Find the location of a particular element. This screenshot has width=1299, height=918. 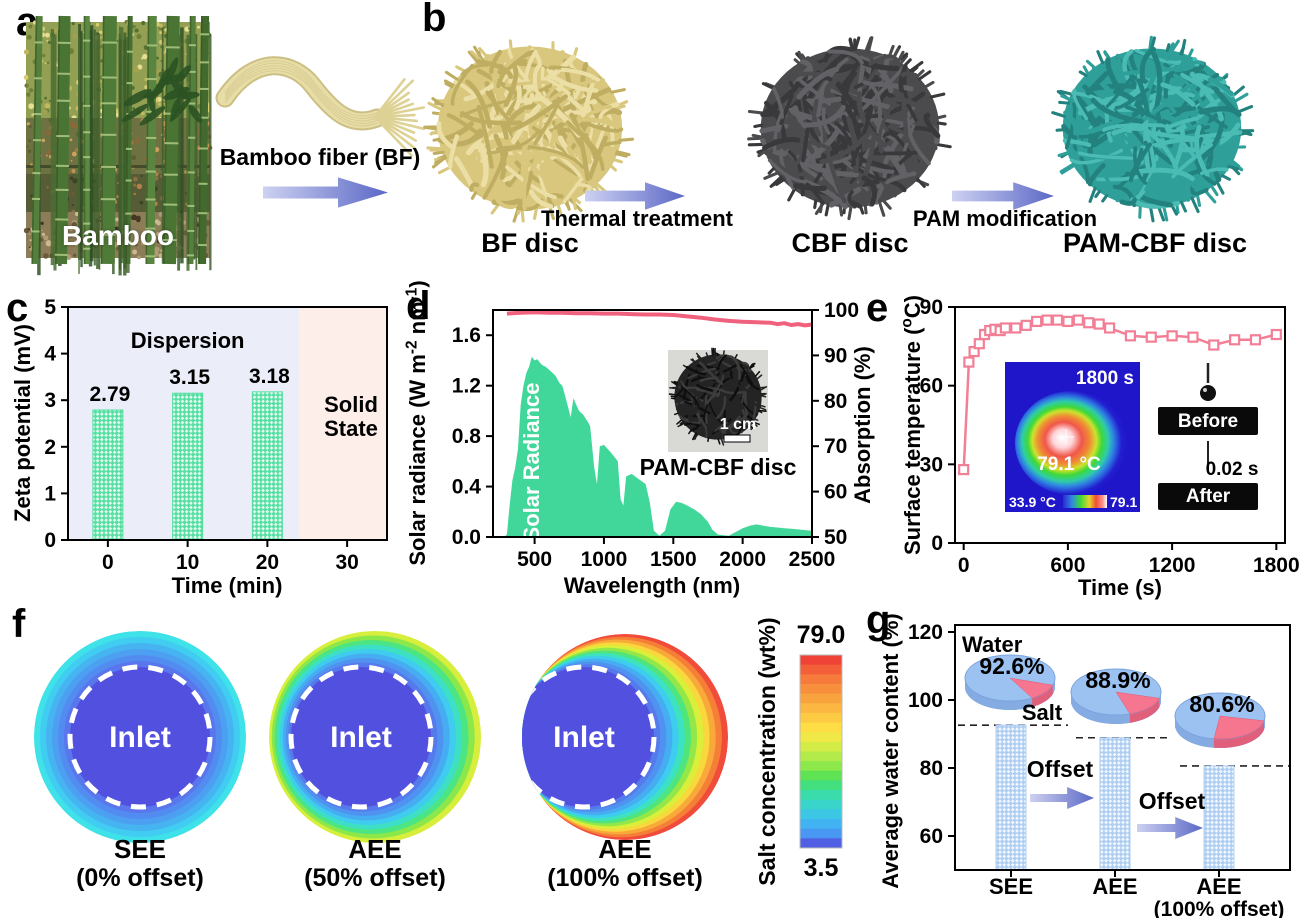

disc-sub-label: (0% offset) is located at coordinates (140, 878).